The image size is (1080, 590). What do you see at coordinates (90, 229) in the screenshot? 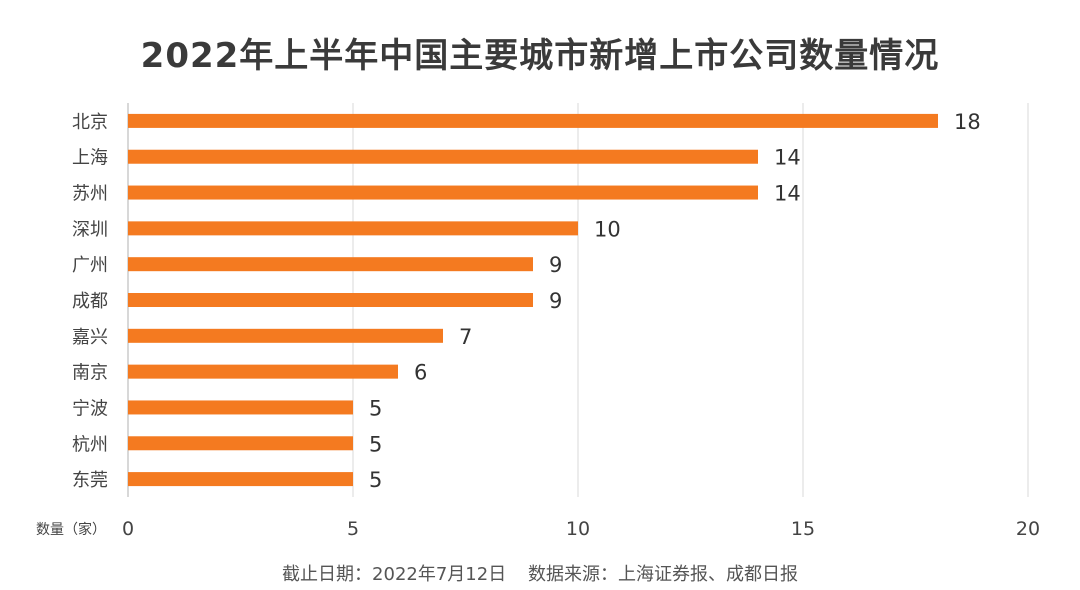
I see `category-label: 深圳` at bounding box center [90, 229].